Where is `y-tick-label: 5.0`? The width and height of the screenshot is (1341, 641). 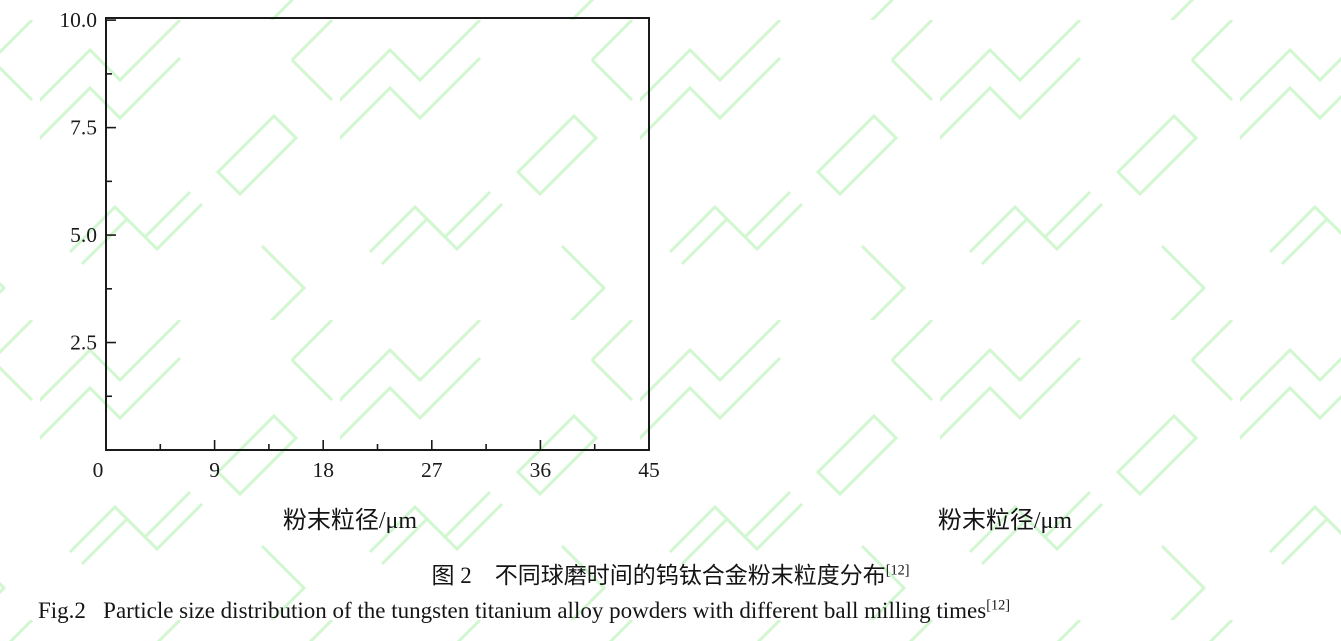 y-tick-label: 5.0 is located at coordinates (83, 235).